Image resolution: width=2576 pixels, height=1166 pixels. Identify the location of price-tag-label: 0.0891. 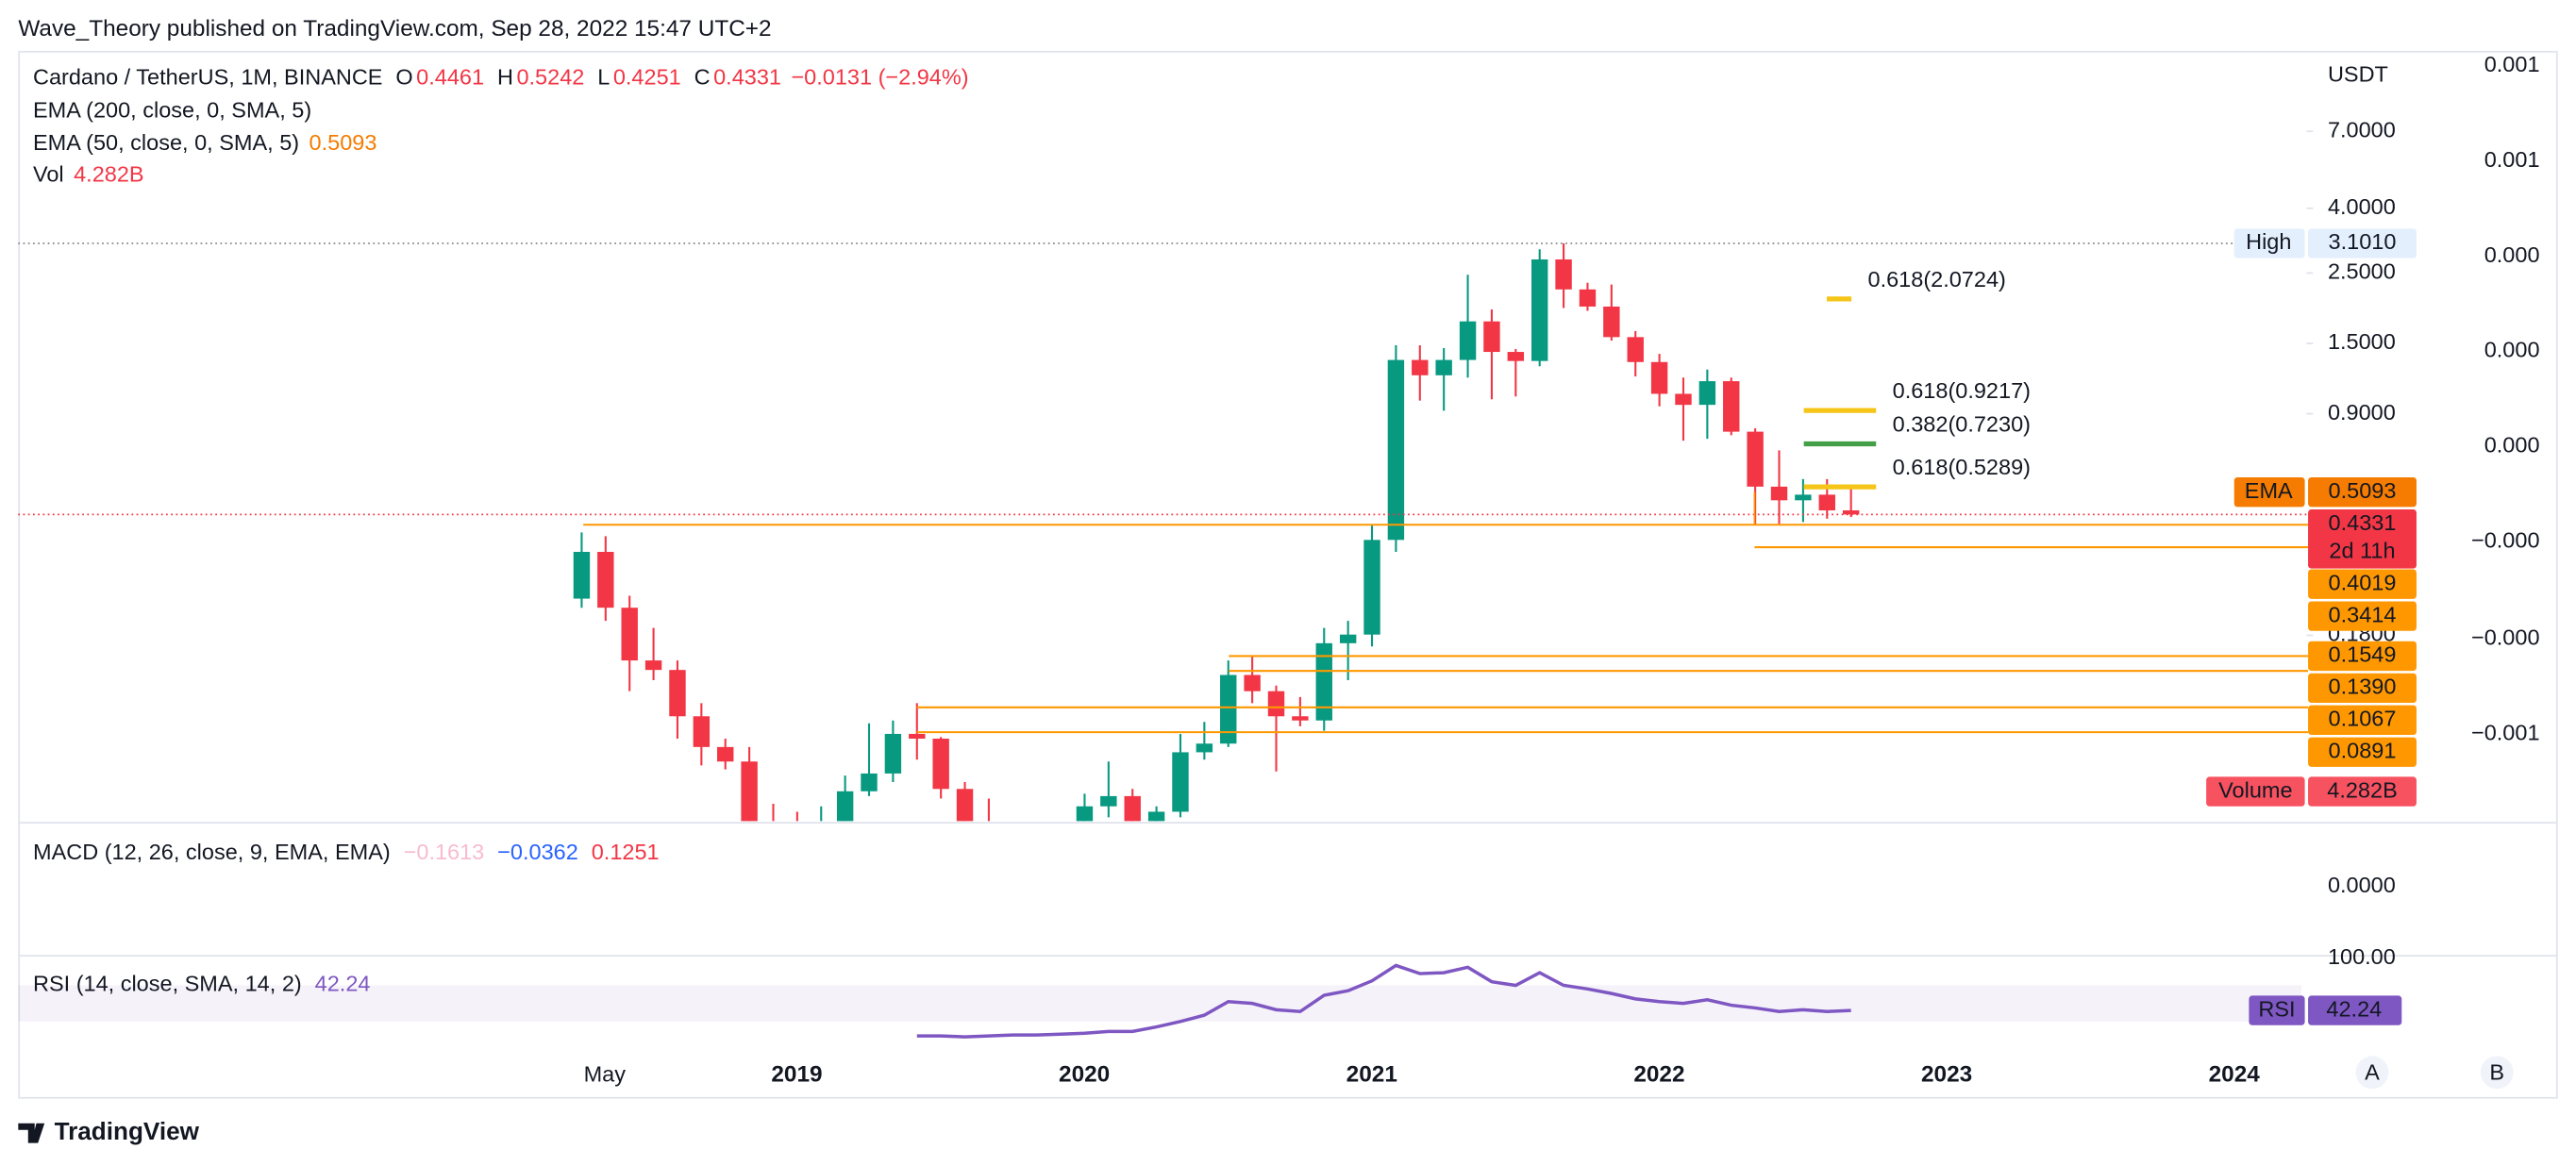
(2363, 750).